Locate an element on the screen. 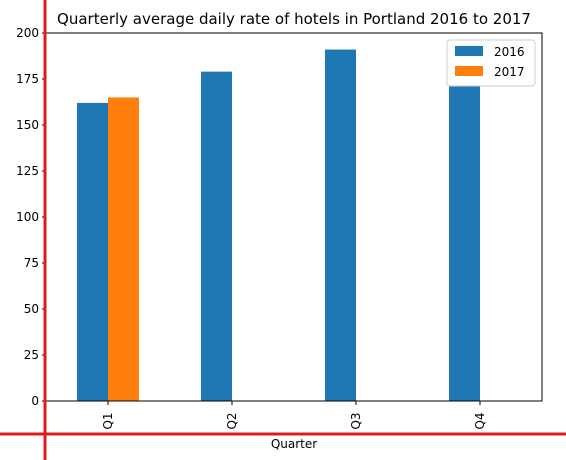 This screenshot has width=566, height=460. x-axis-label: Quarter is located at coordinates (294, 444).